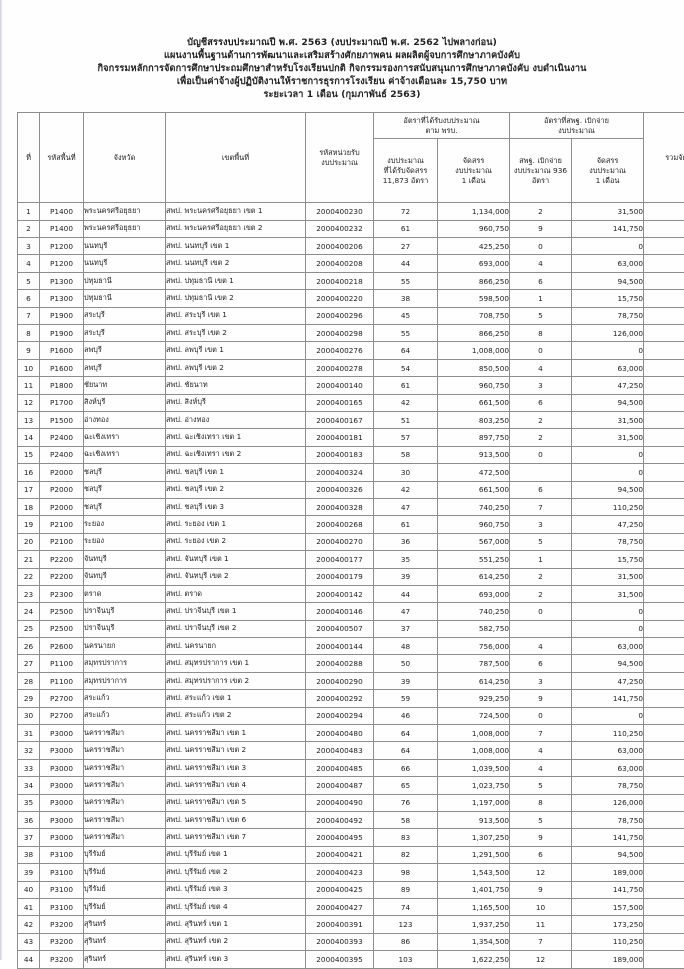 Image resolution: width=684 pixels, height=969 pixels. What do you see at coordinates (1, 480) in the screenshot?
I see `page-left-edge-shadow` at bounding box center [1, 480].